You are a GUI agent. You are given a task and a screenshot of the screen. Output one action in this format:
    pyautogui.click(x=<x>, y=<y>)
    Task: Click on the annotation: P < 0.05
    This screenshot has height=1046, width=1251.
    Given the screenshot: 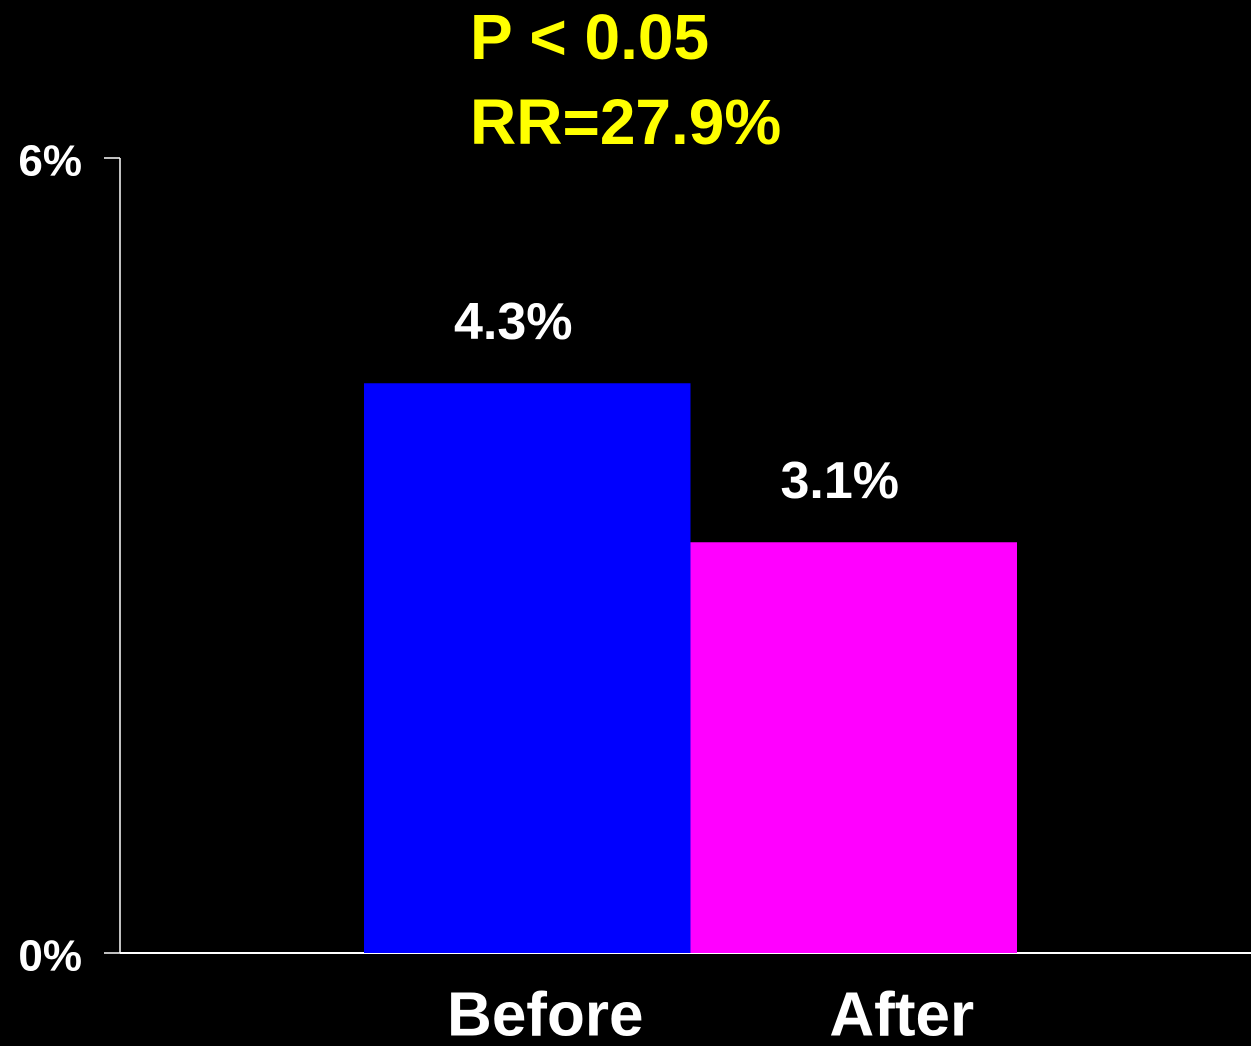 What is the action you would take?
    pyautogui.click(x=589, y=37)
    